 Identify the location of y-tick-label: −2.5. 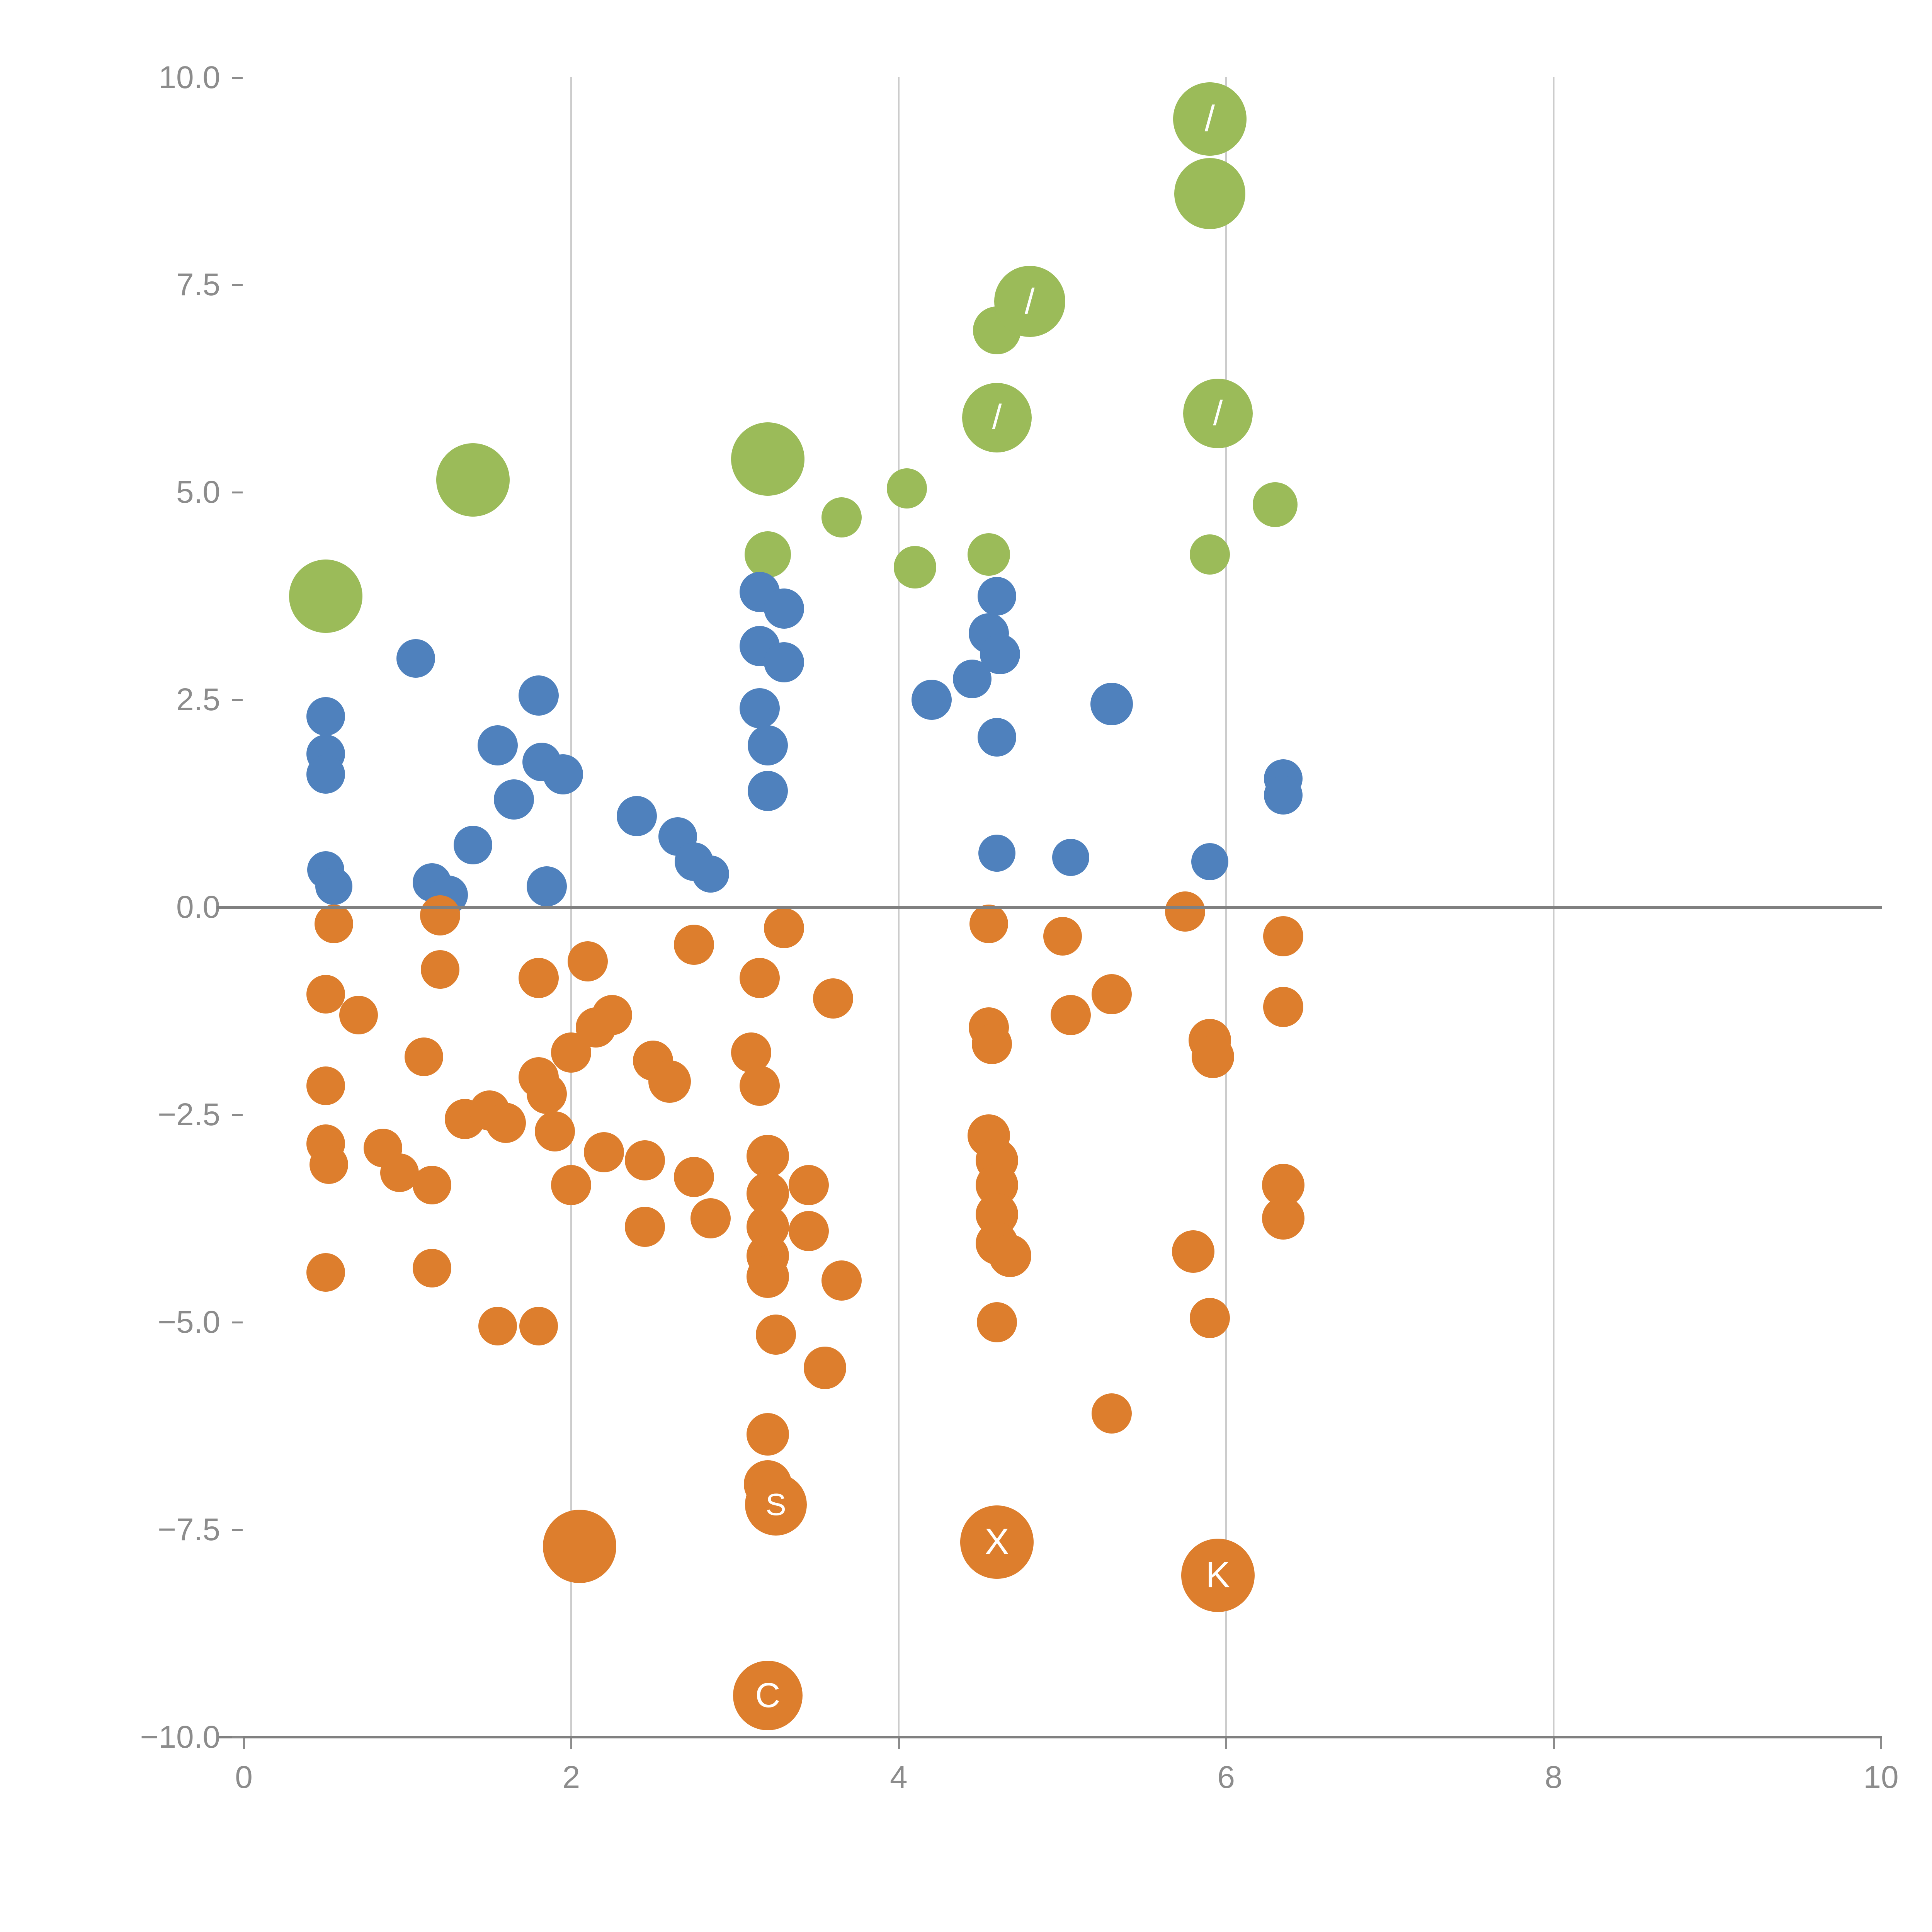
(189, 1114).